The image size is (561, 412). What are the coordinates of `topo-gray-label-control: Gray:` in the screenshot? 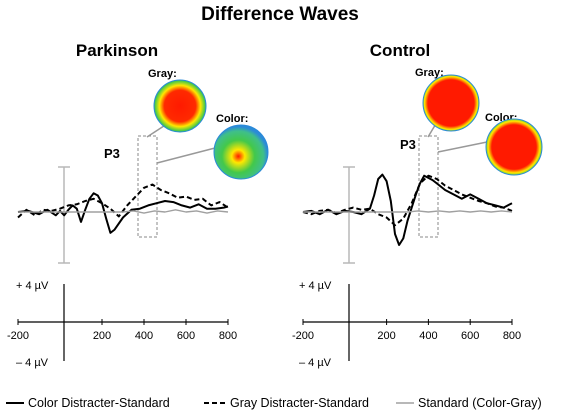 It's located at (429, 73).